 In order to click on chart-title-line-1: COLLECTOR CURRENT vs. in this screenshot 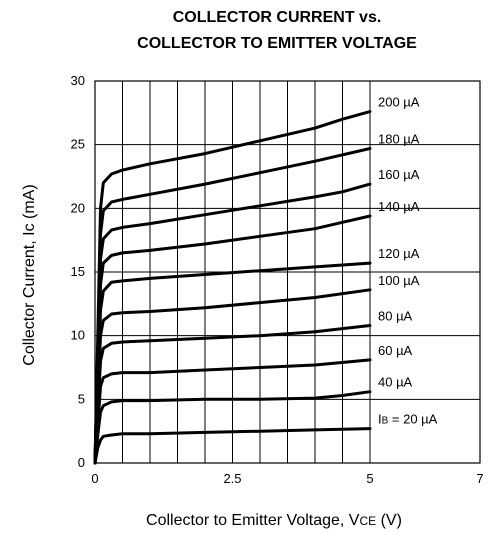, I will do `click(277, 17)`.